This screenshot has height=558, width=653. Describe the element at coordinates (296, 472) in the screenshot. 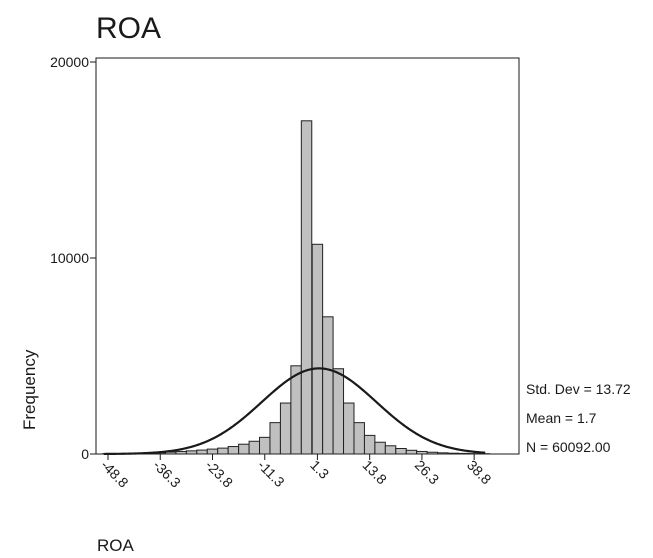

I see `x-axis: -48.8 -36.3 -23.8 -11.3 1.3 13.8 26.3 38.8` at that location.